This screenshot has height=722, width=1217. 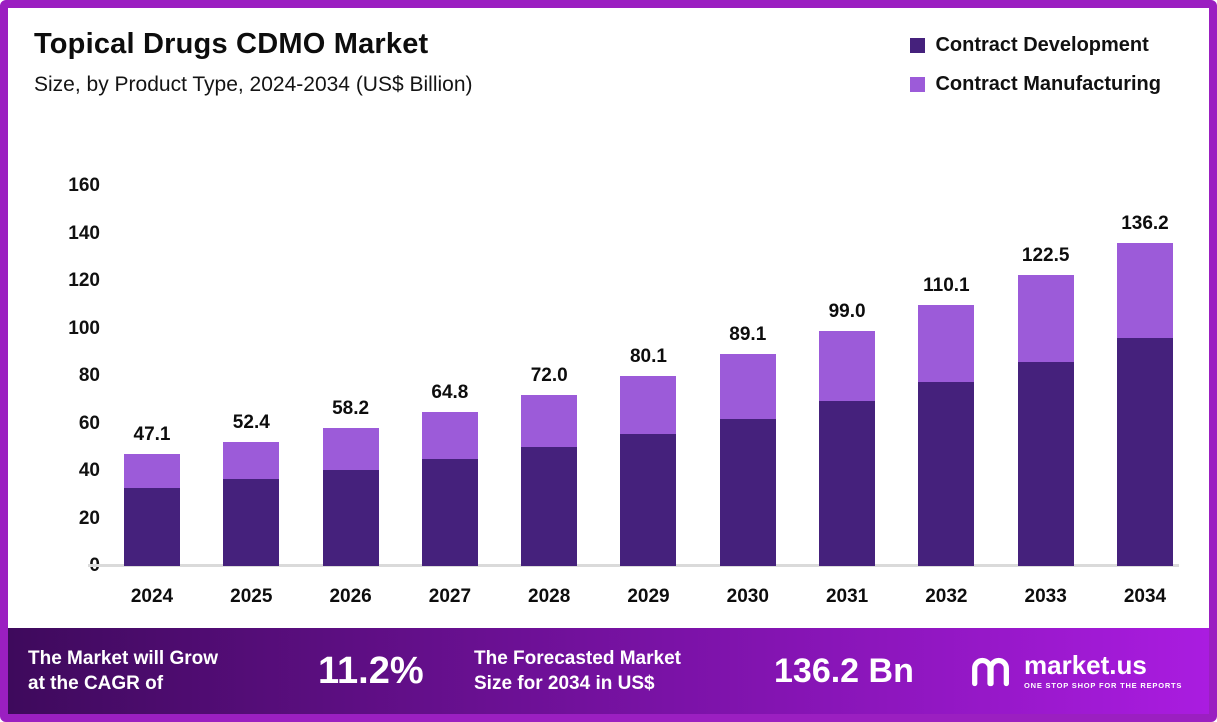 What do you see at coordinates (847, 311) in the screenshot?
I see `bar-value-label: 99.0` at bounding box center [847, 311].